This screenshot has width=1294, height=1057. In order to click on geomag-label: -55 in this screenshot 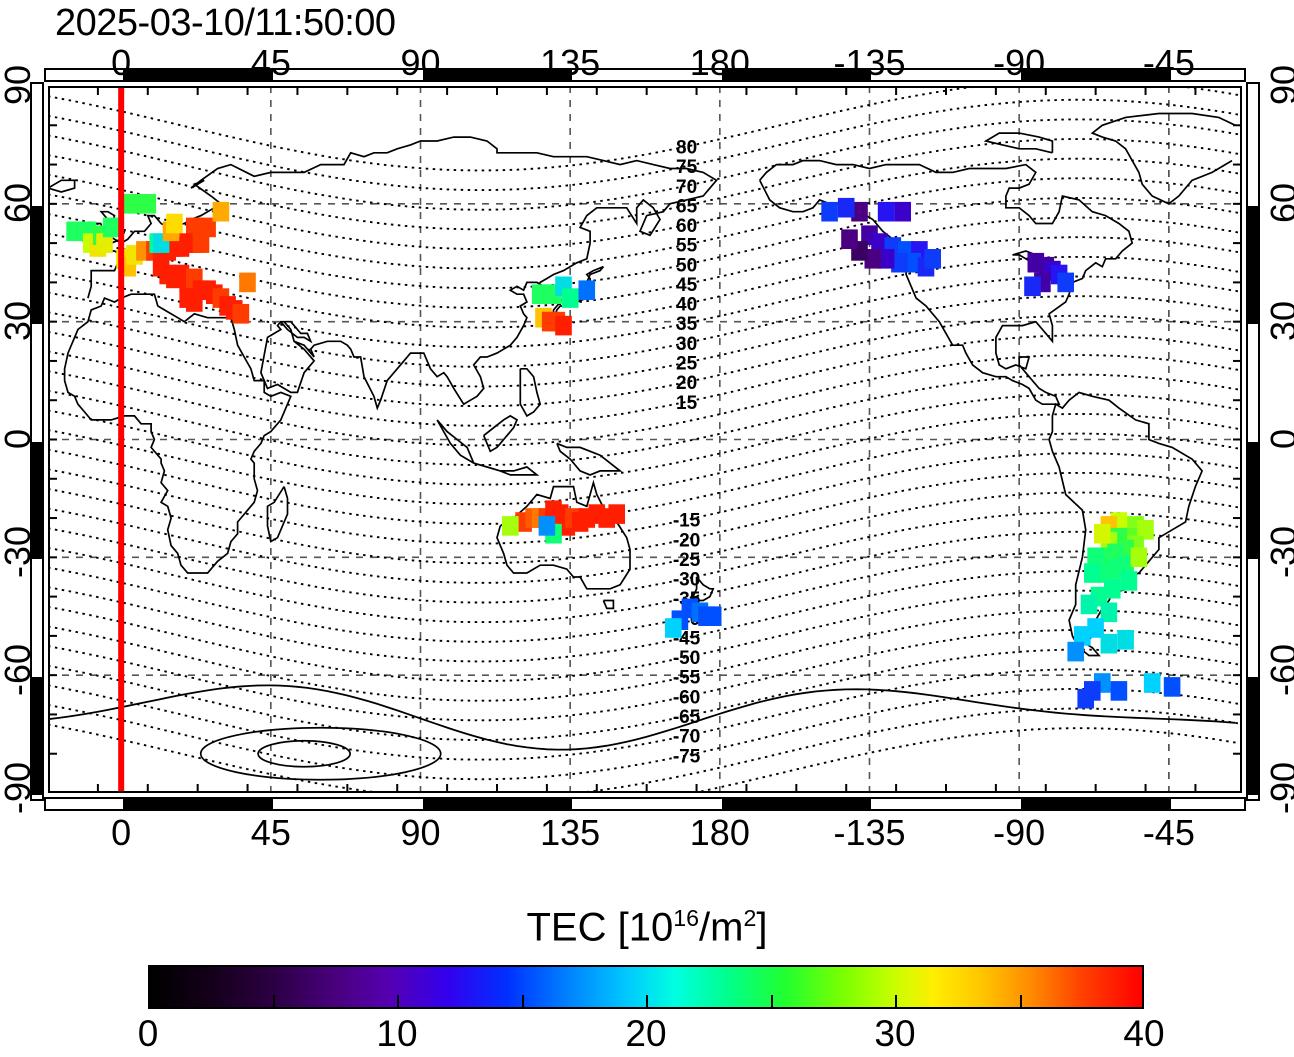, I will do `click(687, 678)`.